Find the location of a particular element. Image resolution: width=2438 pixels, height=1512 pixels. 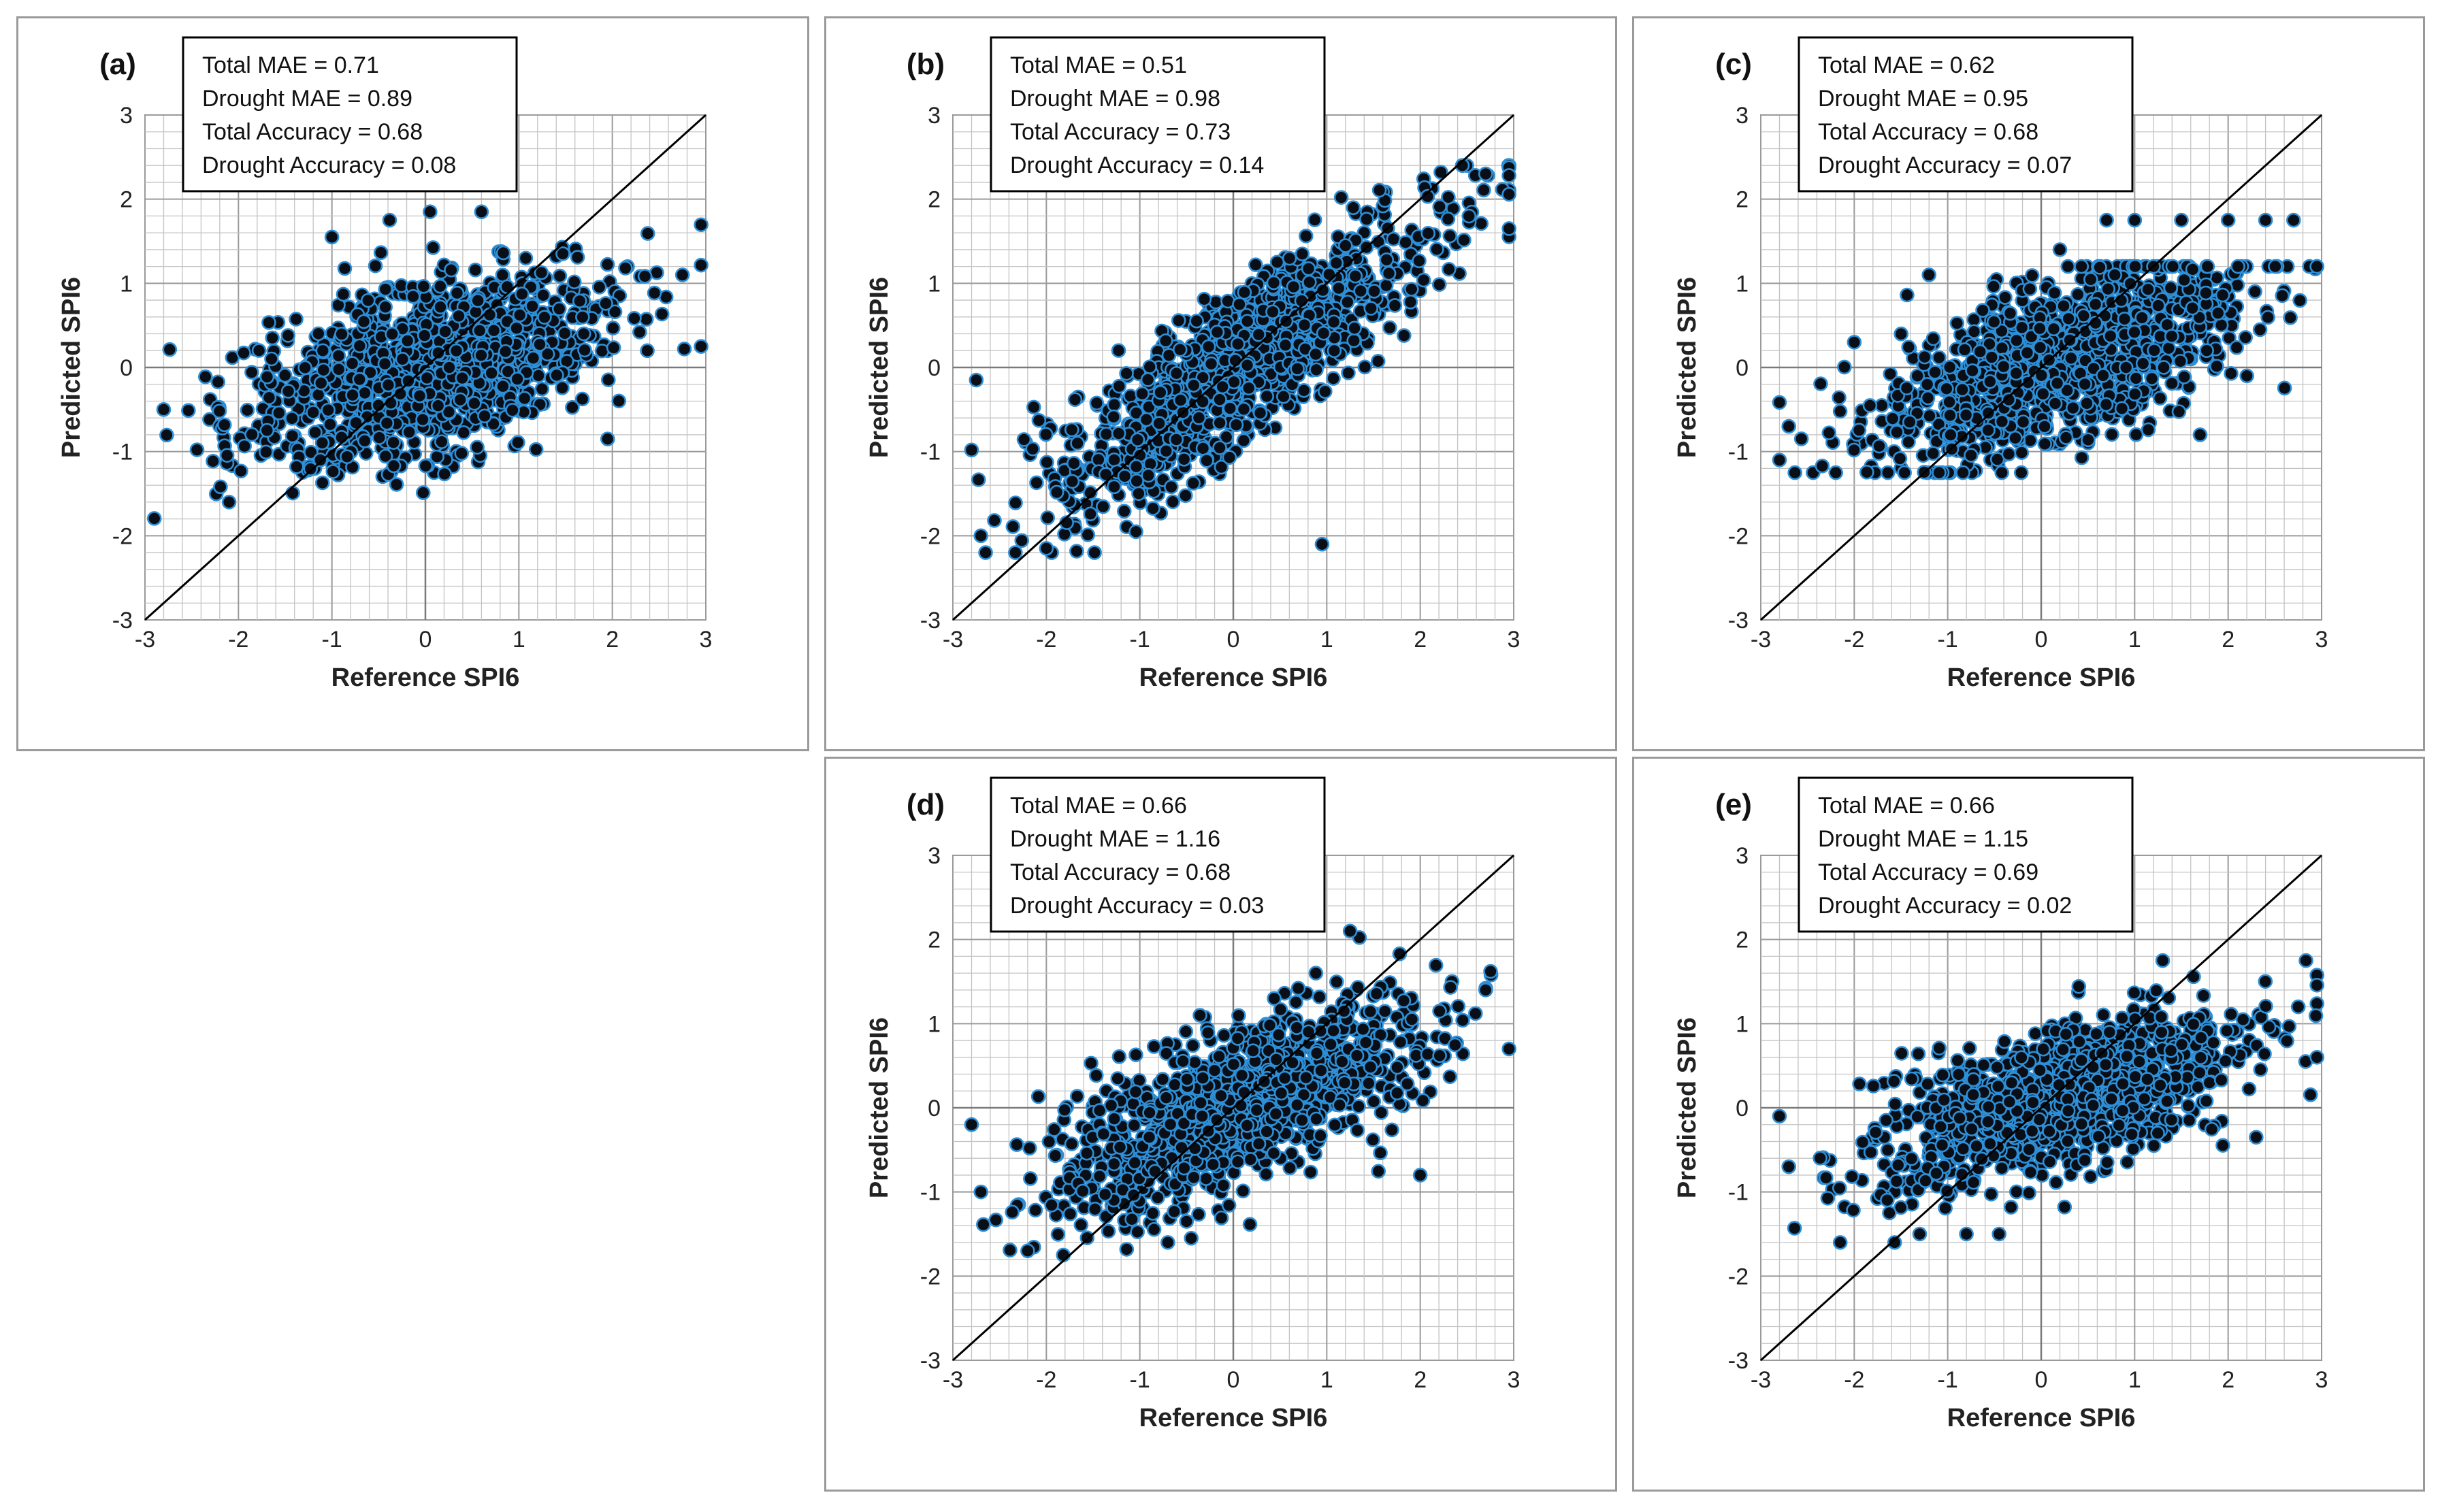

chart-d-y-tick-label: 2 is located at coordinates (934, 940).